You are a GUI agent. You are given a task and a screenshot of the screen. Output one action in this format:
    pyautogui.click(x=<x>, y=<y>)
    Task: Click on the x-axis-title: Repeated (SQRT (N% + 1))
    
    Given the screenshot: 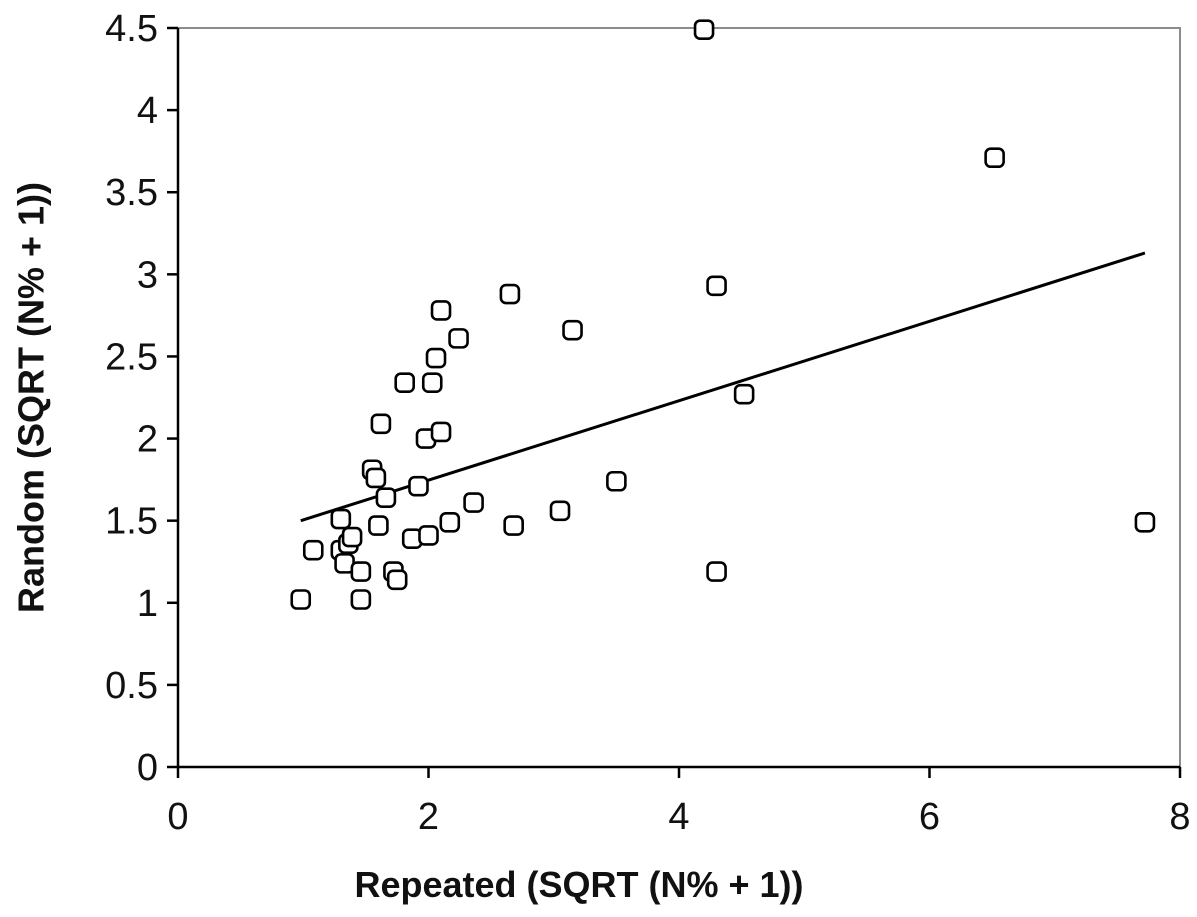 What is the action you would take?
    pyautogui.click(x=578, y=884)
    